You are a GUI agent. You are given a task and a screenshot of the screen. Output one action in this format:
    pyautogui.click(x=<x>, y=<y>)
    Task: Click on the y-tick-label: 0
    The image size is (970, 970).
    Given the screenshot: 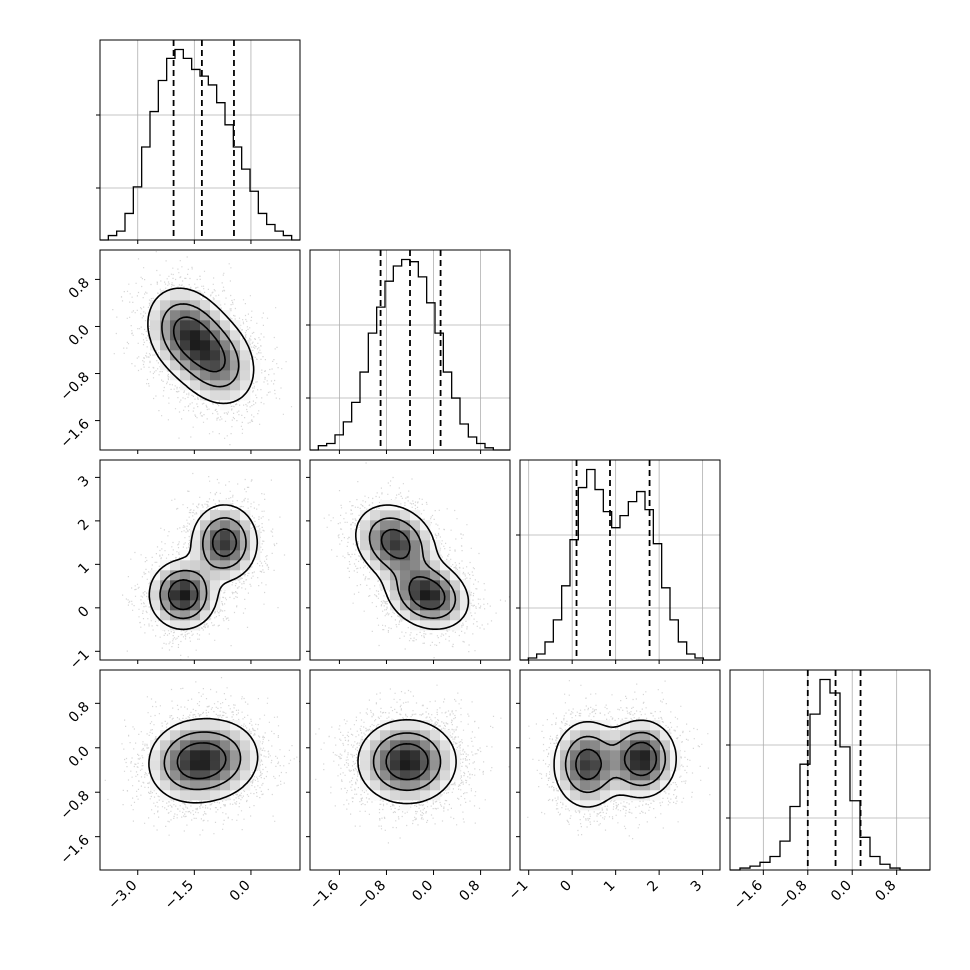 What is the action you would take?
    pyautogui.click(x=84, y=612)
    